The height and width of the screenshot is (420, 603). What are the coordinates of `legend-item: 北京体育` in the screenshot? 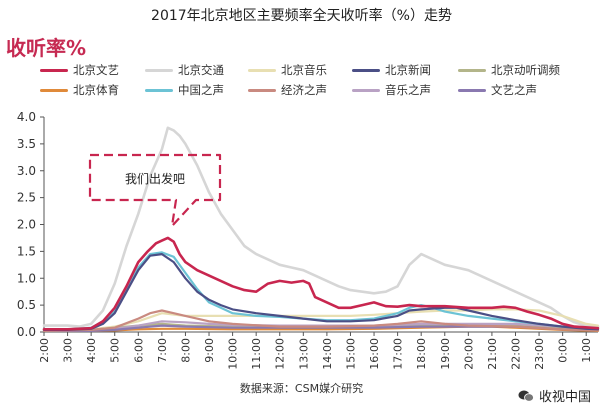 It's located at (79, 90).